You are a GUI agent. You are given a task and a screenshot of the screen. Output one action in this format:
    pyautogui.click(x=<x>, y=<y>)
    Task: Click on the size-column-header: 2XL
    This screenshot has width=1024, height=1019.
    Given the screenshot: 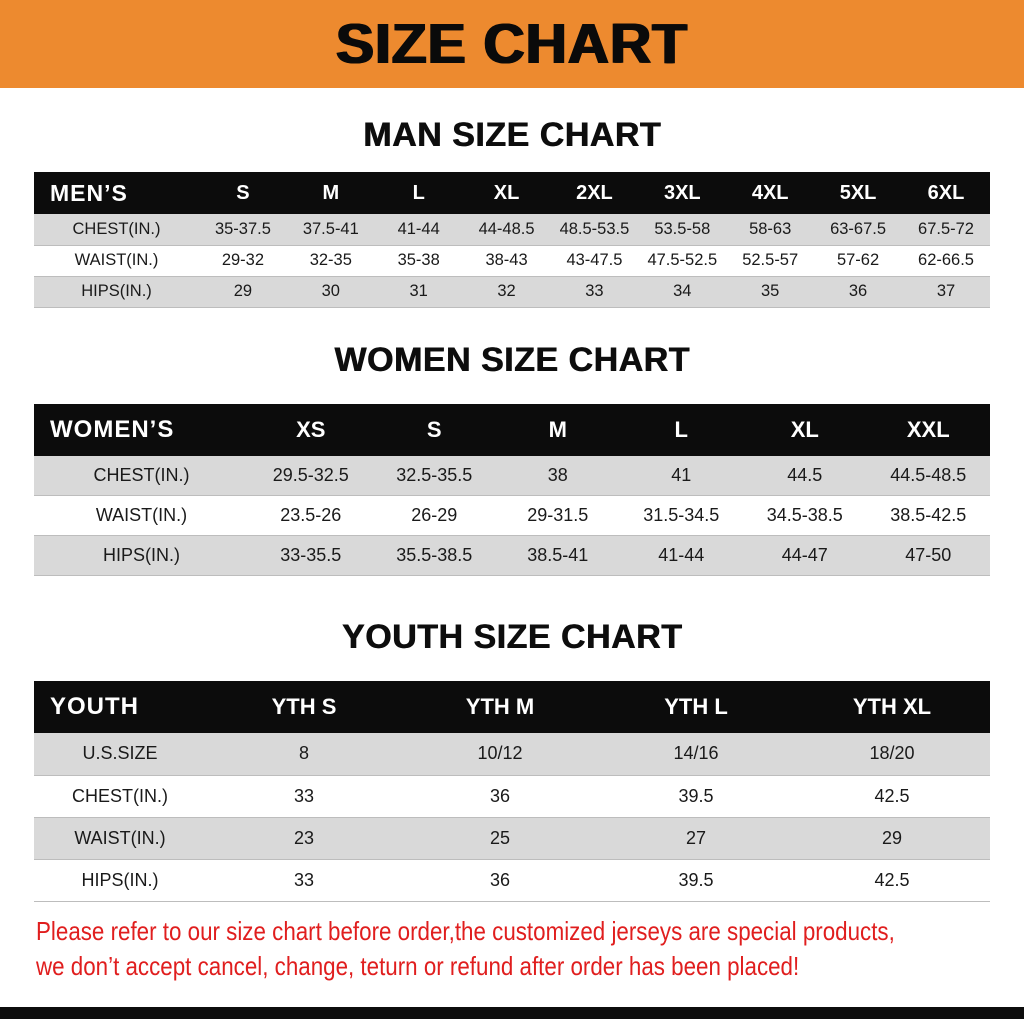 What is the action you would take?
    pyautogui.click(x=594, y=193)
    